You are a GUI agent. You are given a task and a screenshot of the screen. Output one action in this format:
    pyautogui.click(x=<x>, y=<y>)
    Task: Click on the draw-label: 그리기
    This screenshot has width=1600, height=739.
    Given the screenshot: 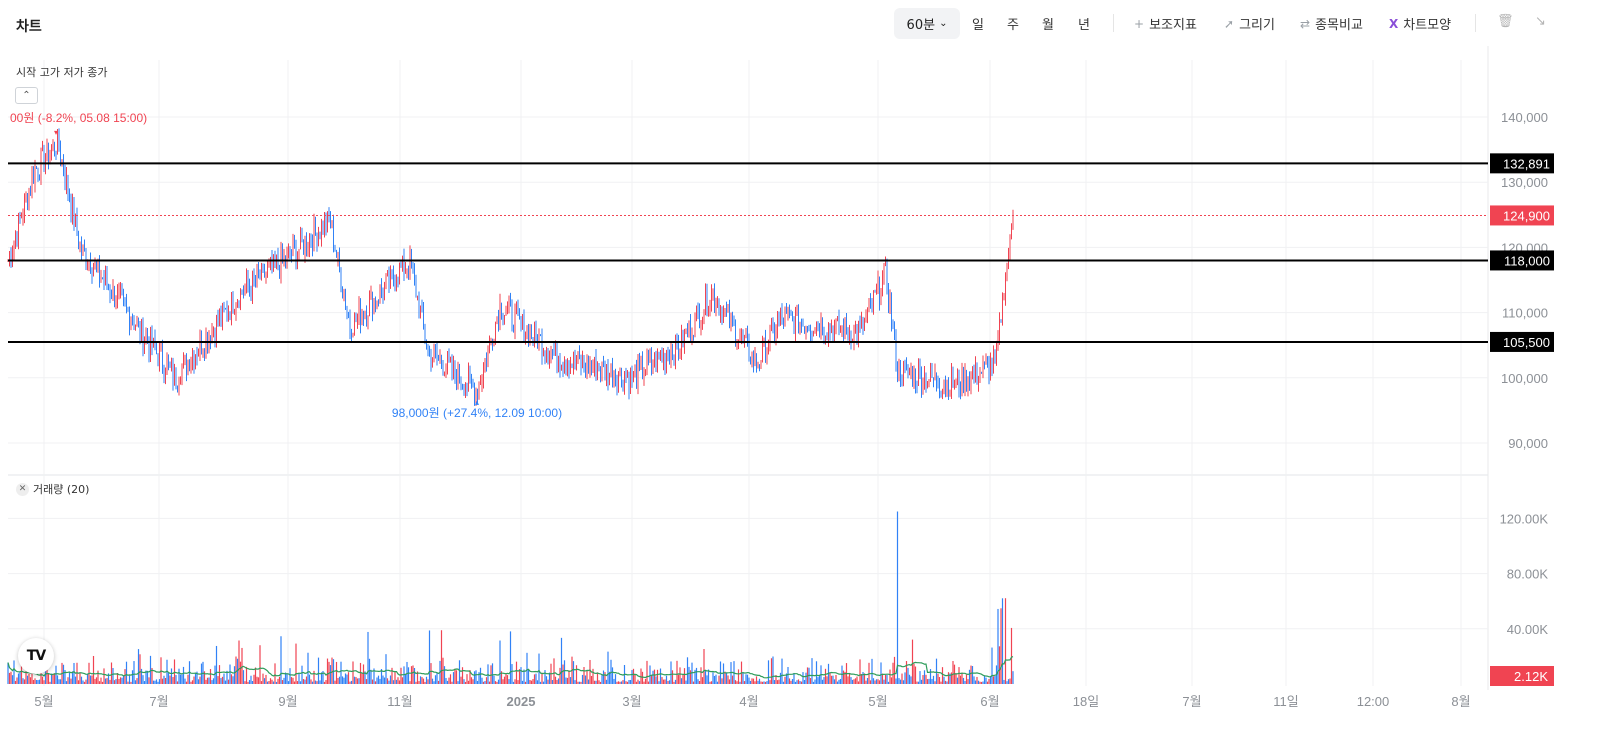 What is the action you would take?
    pyautogui.click(x=1257, y=25)
    